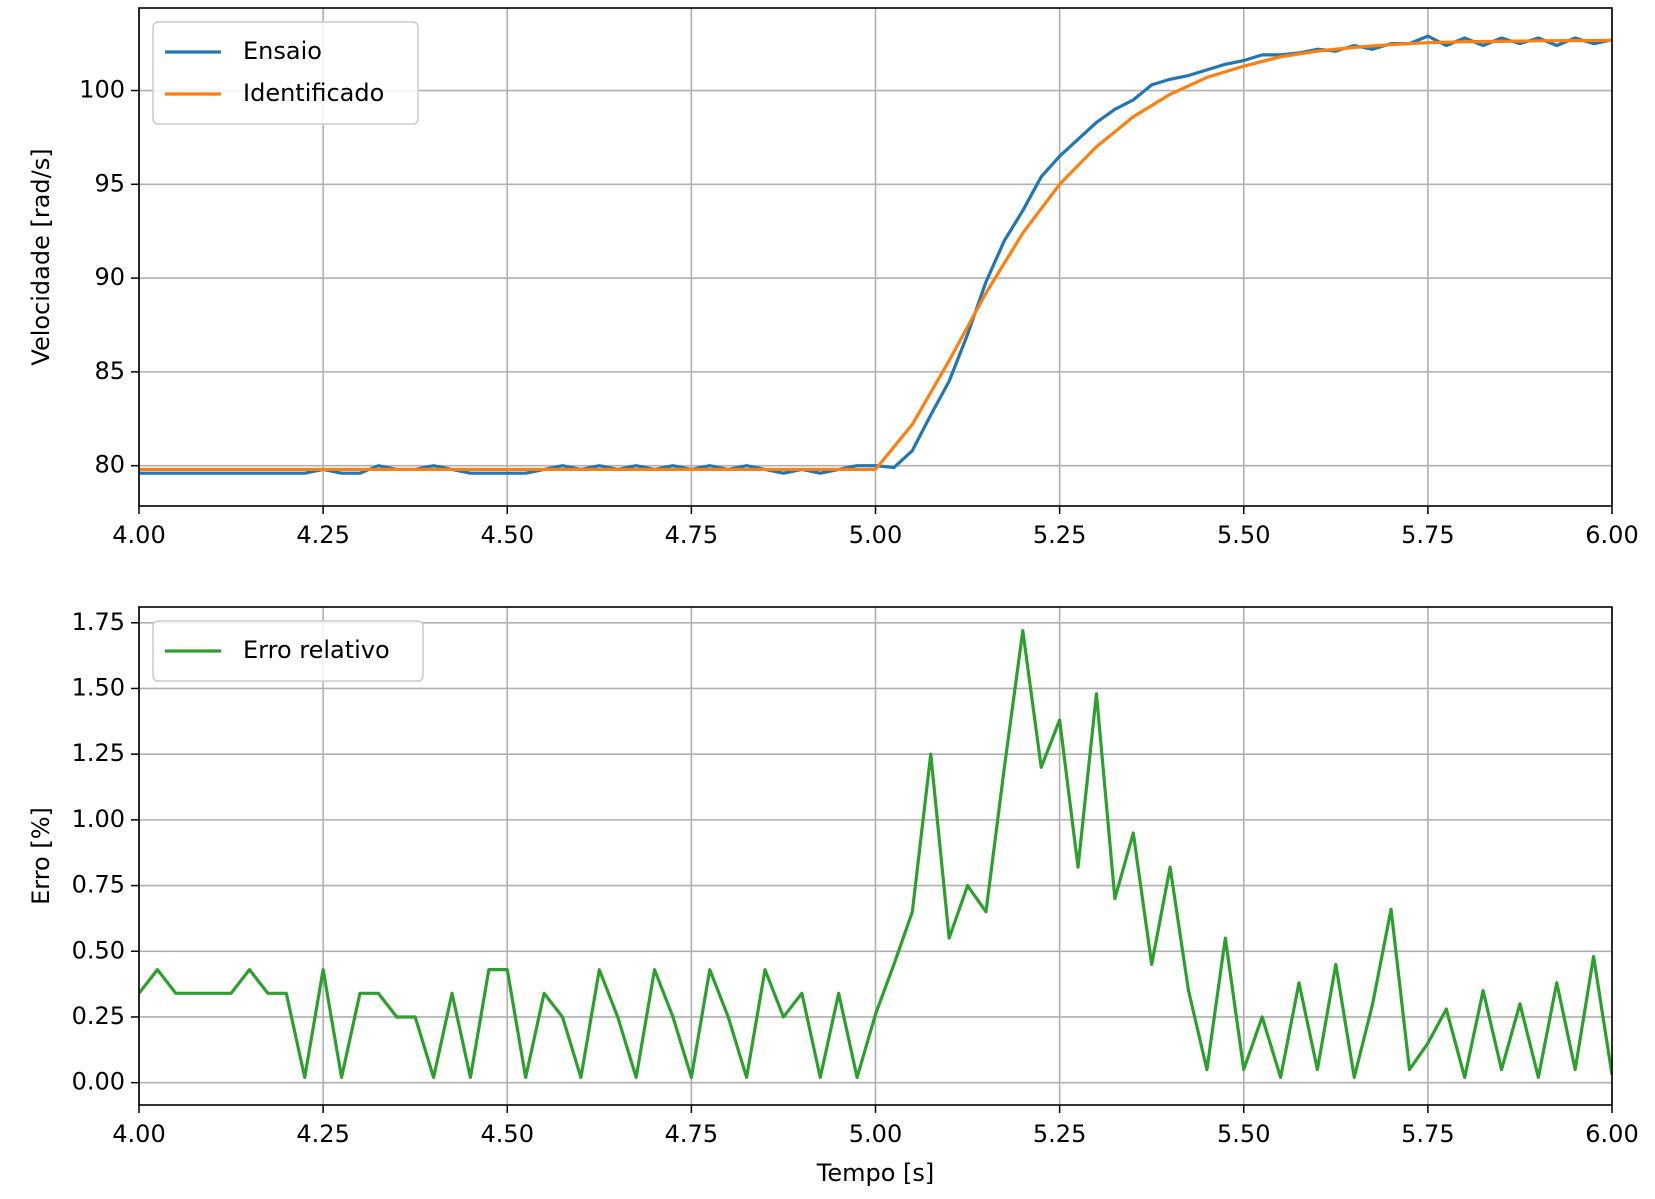  What do you see at coordinates (109, 277) in the screenshot?
I see `y-tick-label: 90` at bounding box center [109, 277].